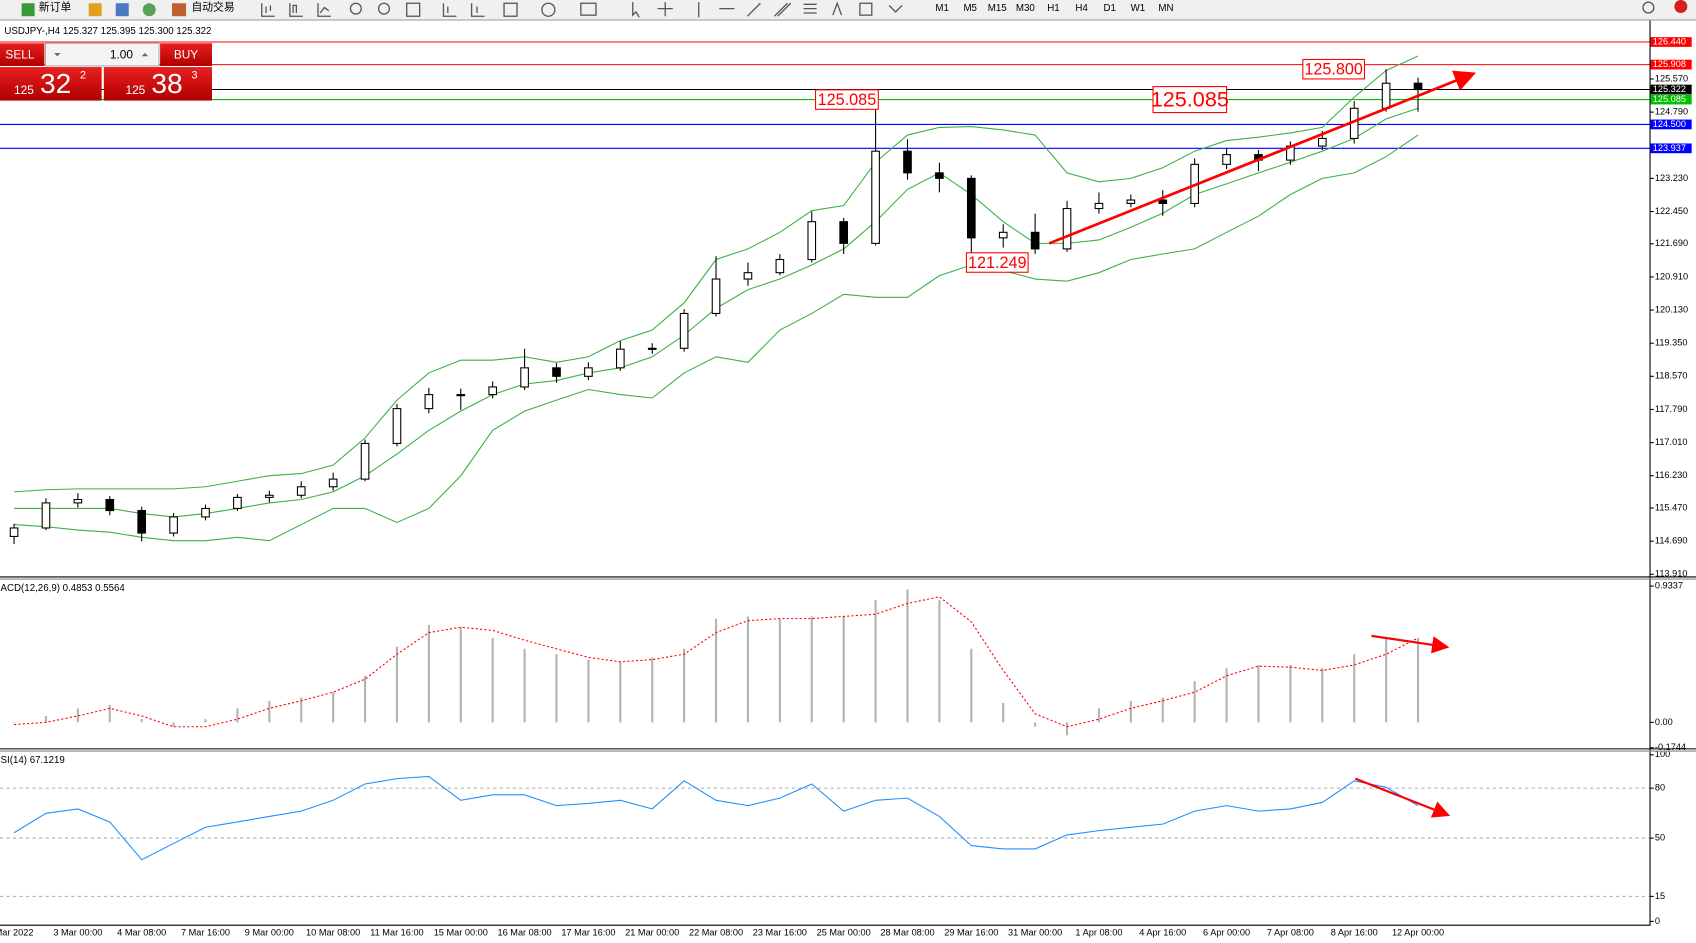 Image resolution: width=1696 pixels, height=943 pixels. Describe the element at coordinates (997, 8) in the screenshot. I see `timeframe-button: M15` at that location.